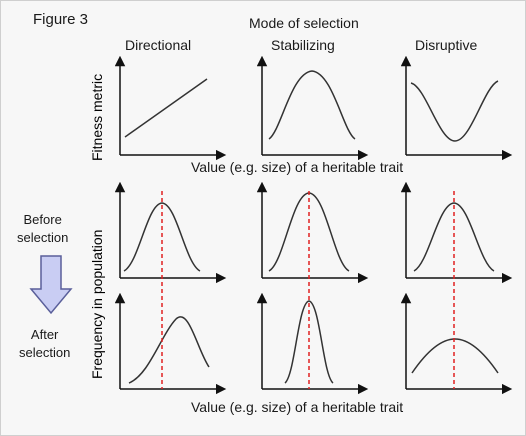 The image size is (526, 436). I want to click on fitness-plot-directional, so click(170, 108).